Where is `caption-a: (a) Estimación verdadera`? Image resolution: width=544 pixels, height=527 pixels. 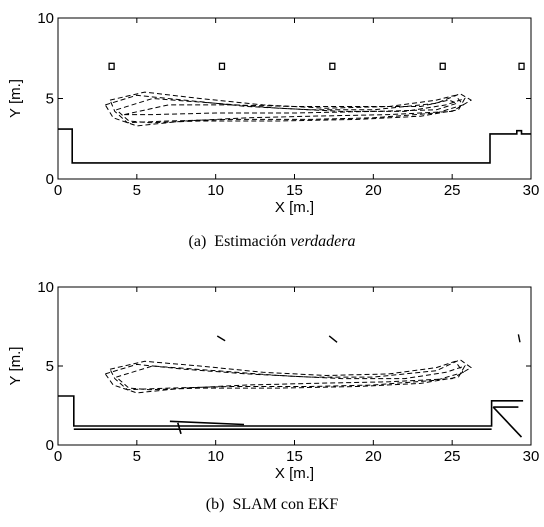 caption-a: (a) Estimación verdadera is located at coordinates (272, 242).